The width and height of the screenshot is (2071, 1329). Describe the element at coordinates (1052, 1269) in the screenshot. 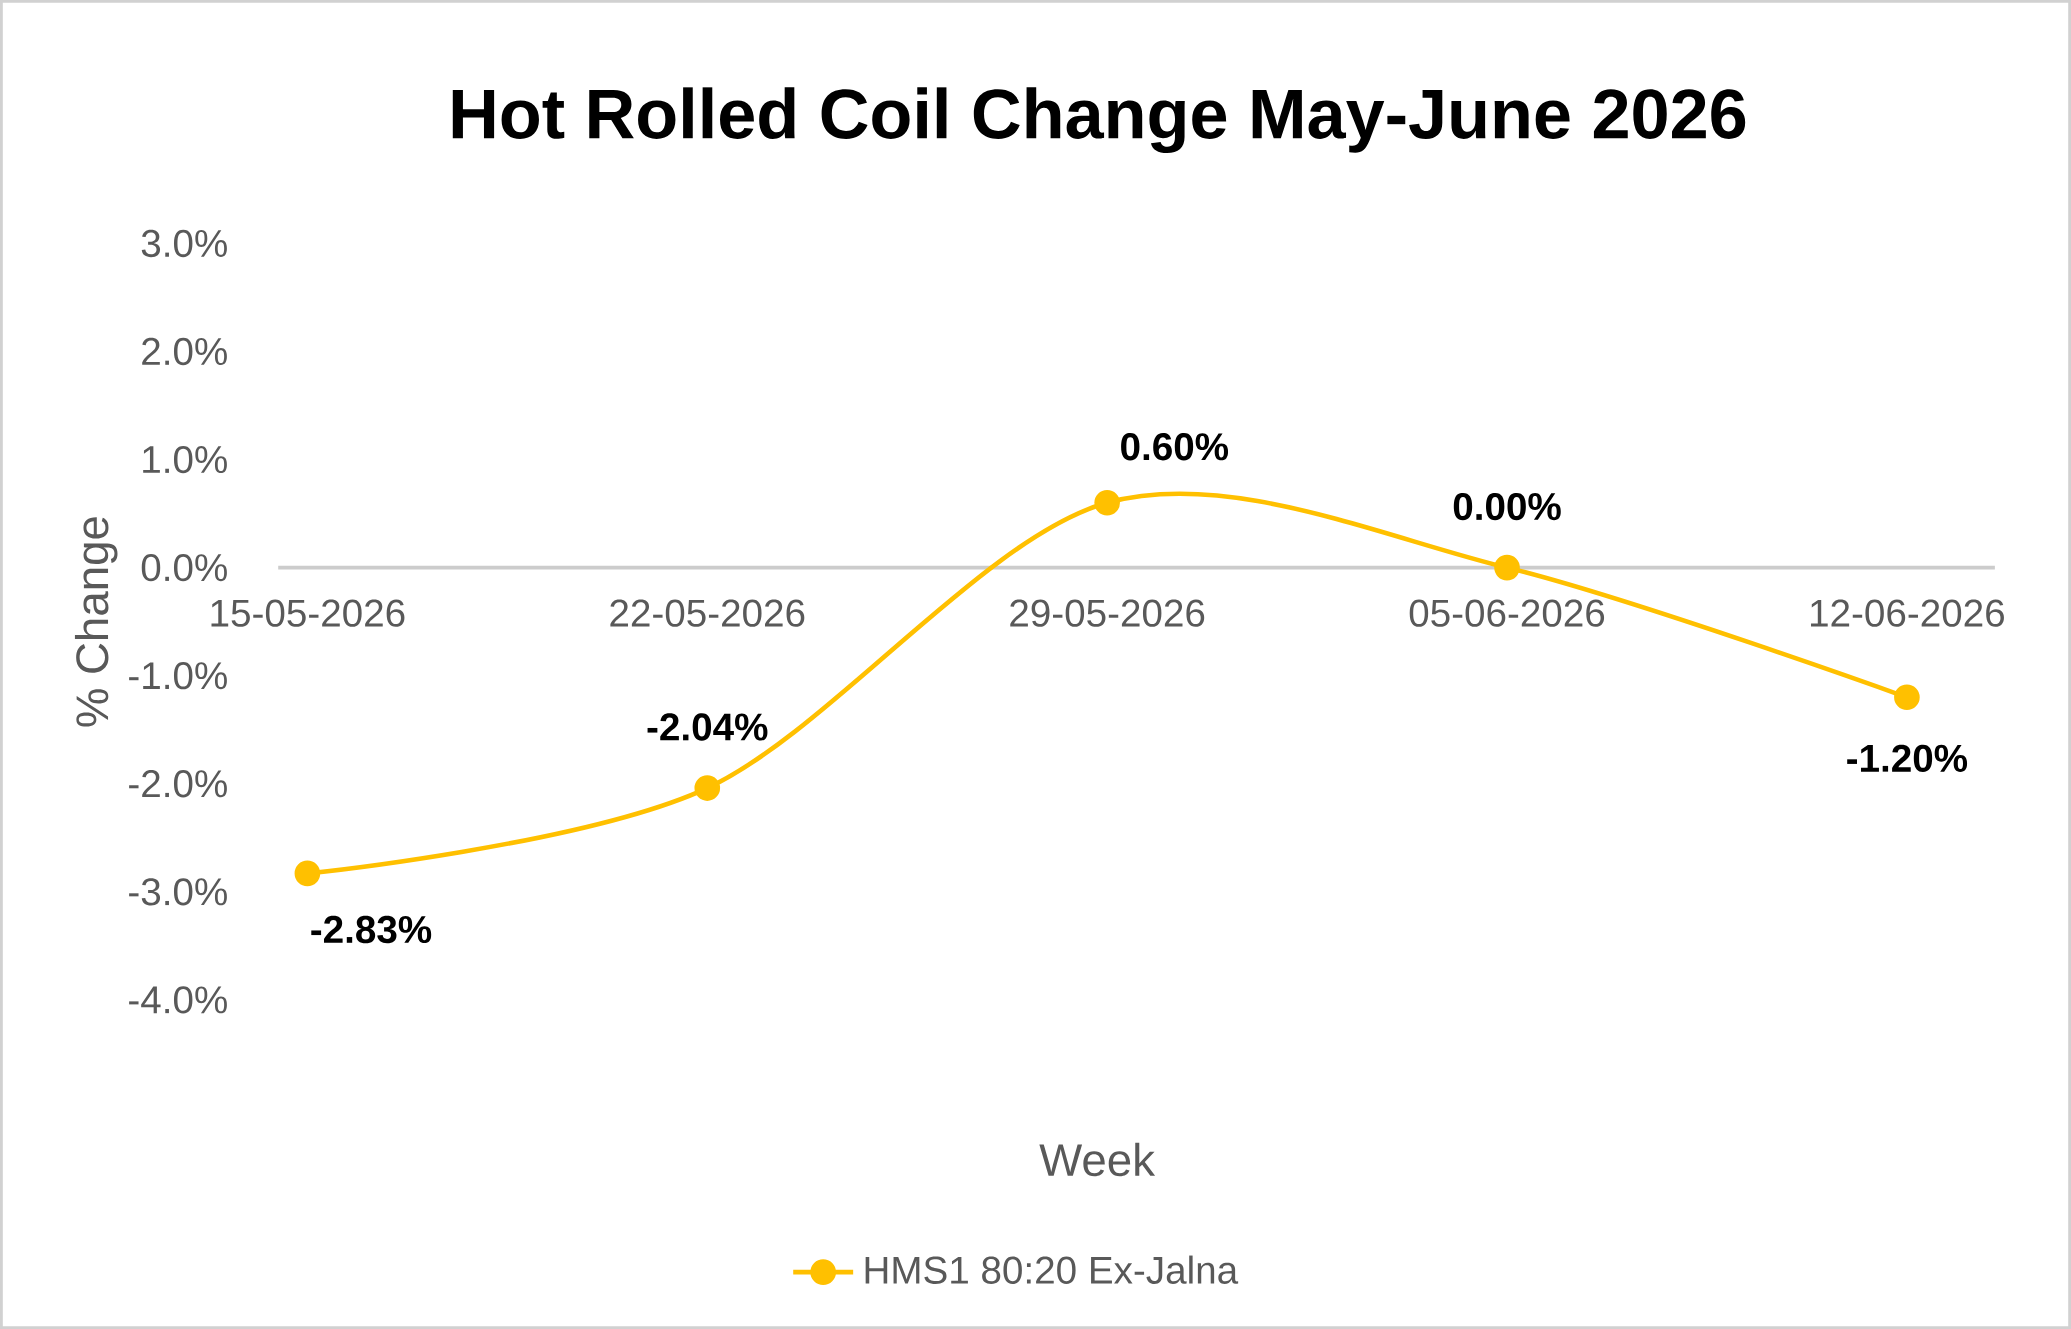

I see `legend-label: HMS1 80:20 Ex-Jalna` at that location.